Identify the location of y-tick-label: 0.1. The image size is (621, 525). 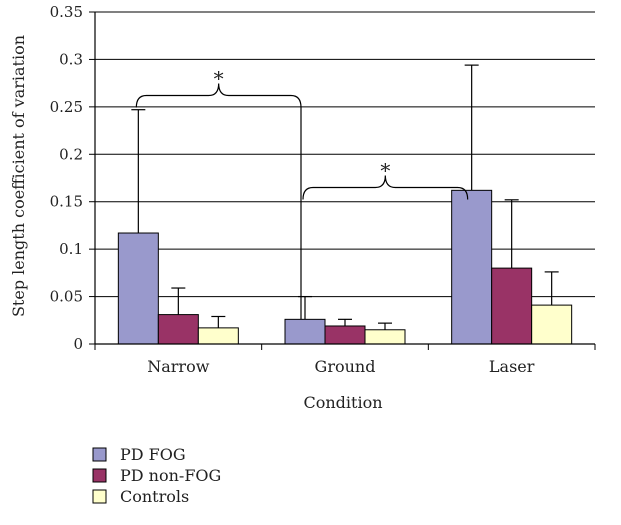
(71, 249).